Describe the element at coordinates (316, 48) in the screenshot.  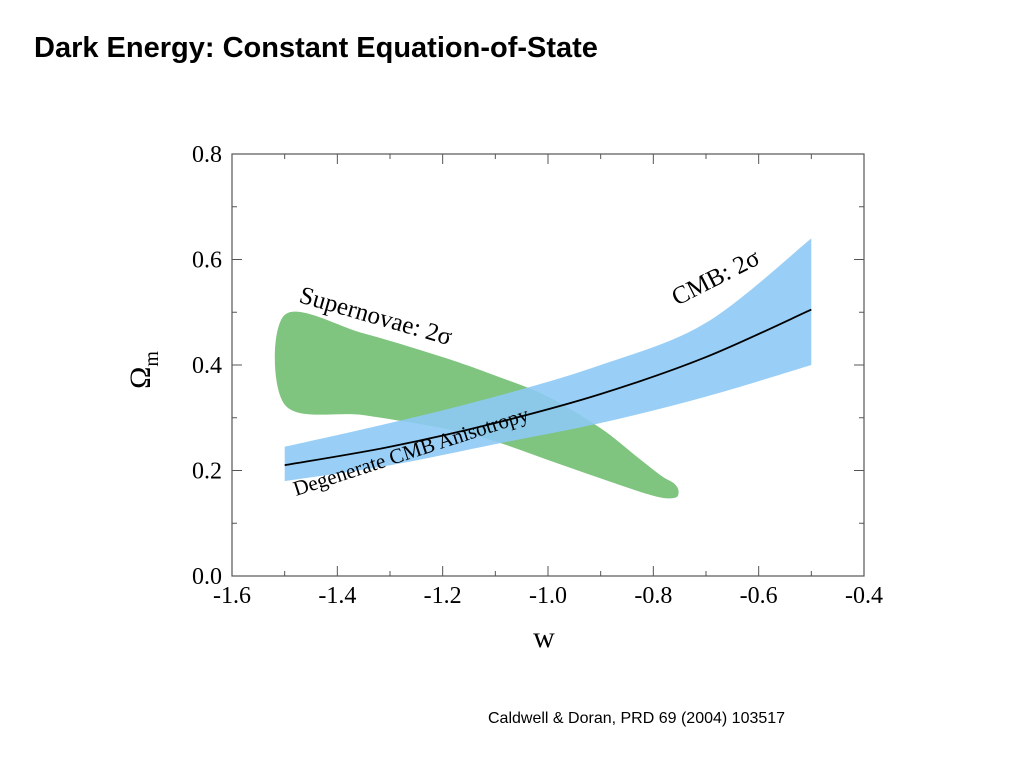
I see `slide-title: Dark Energy: Constant Equation-of-State` at that location.